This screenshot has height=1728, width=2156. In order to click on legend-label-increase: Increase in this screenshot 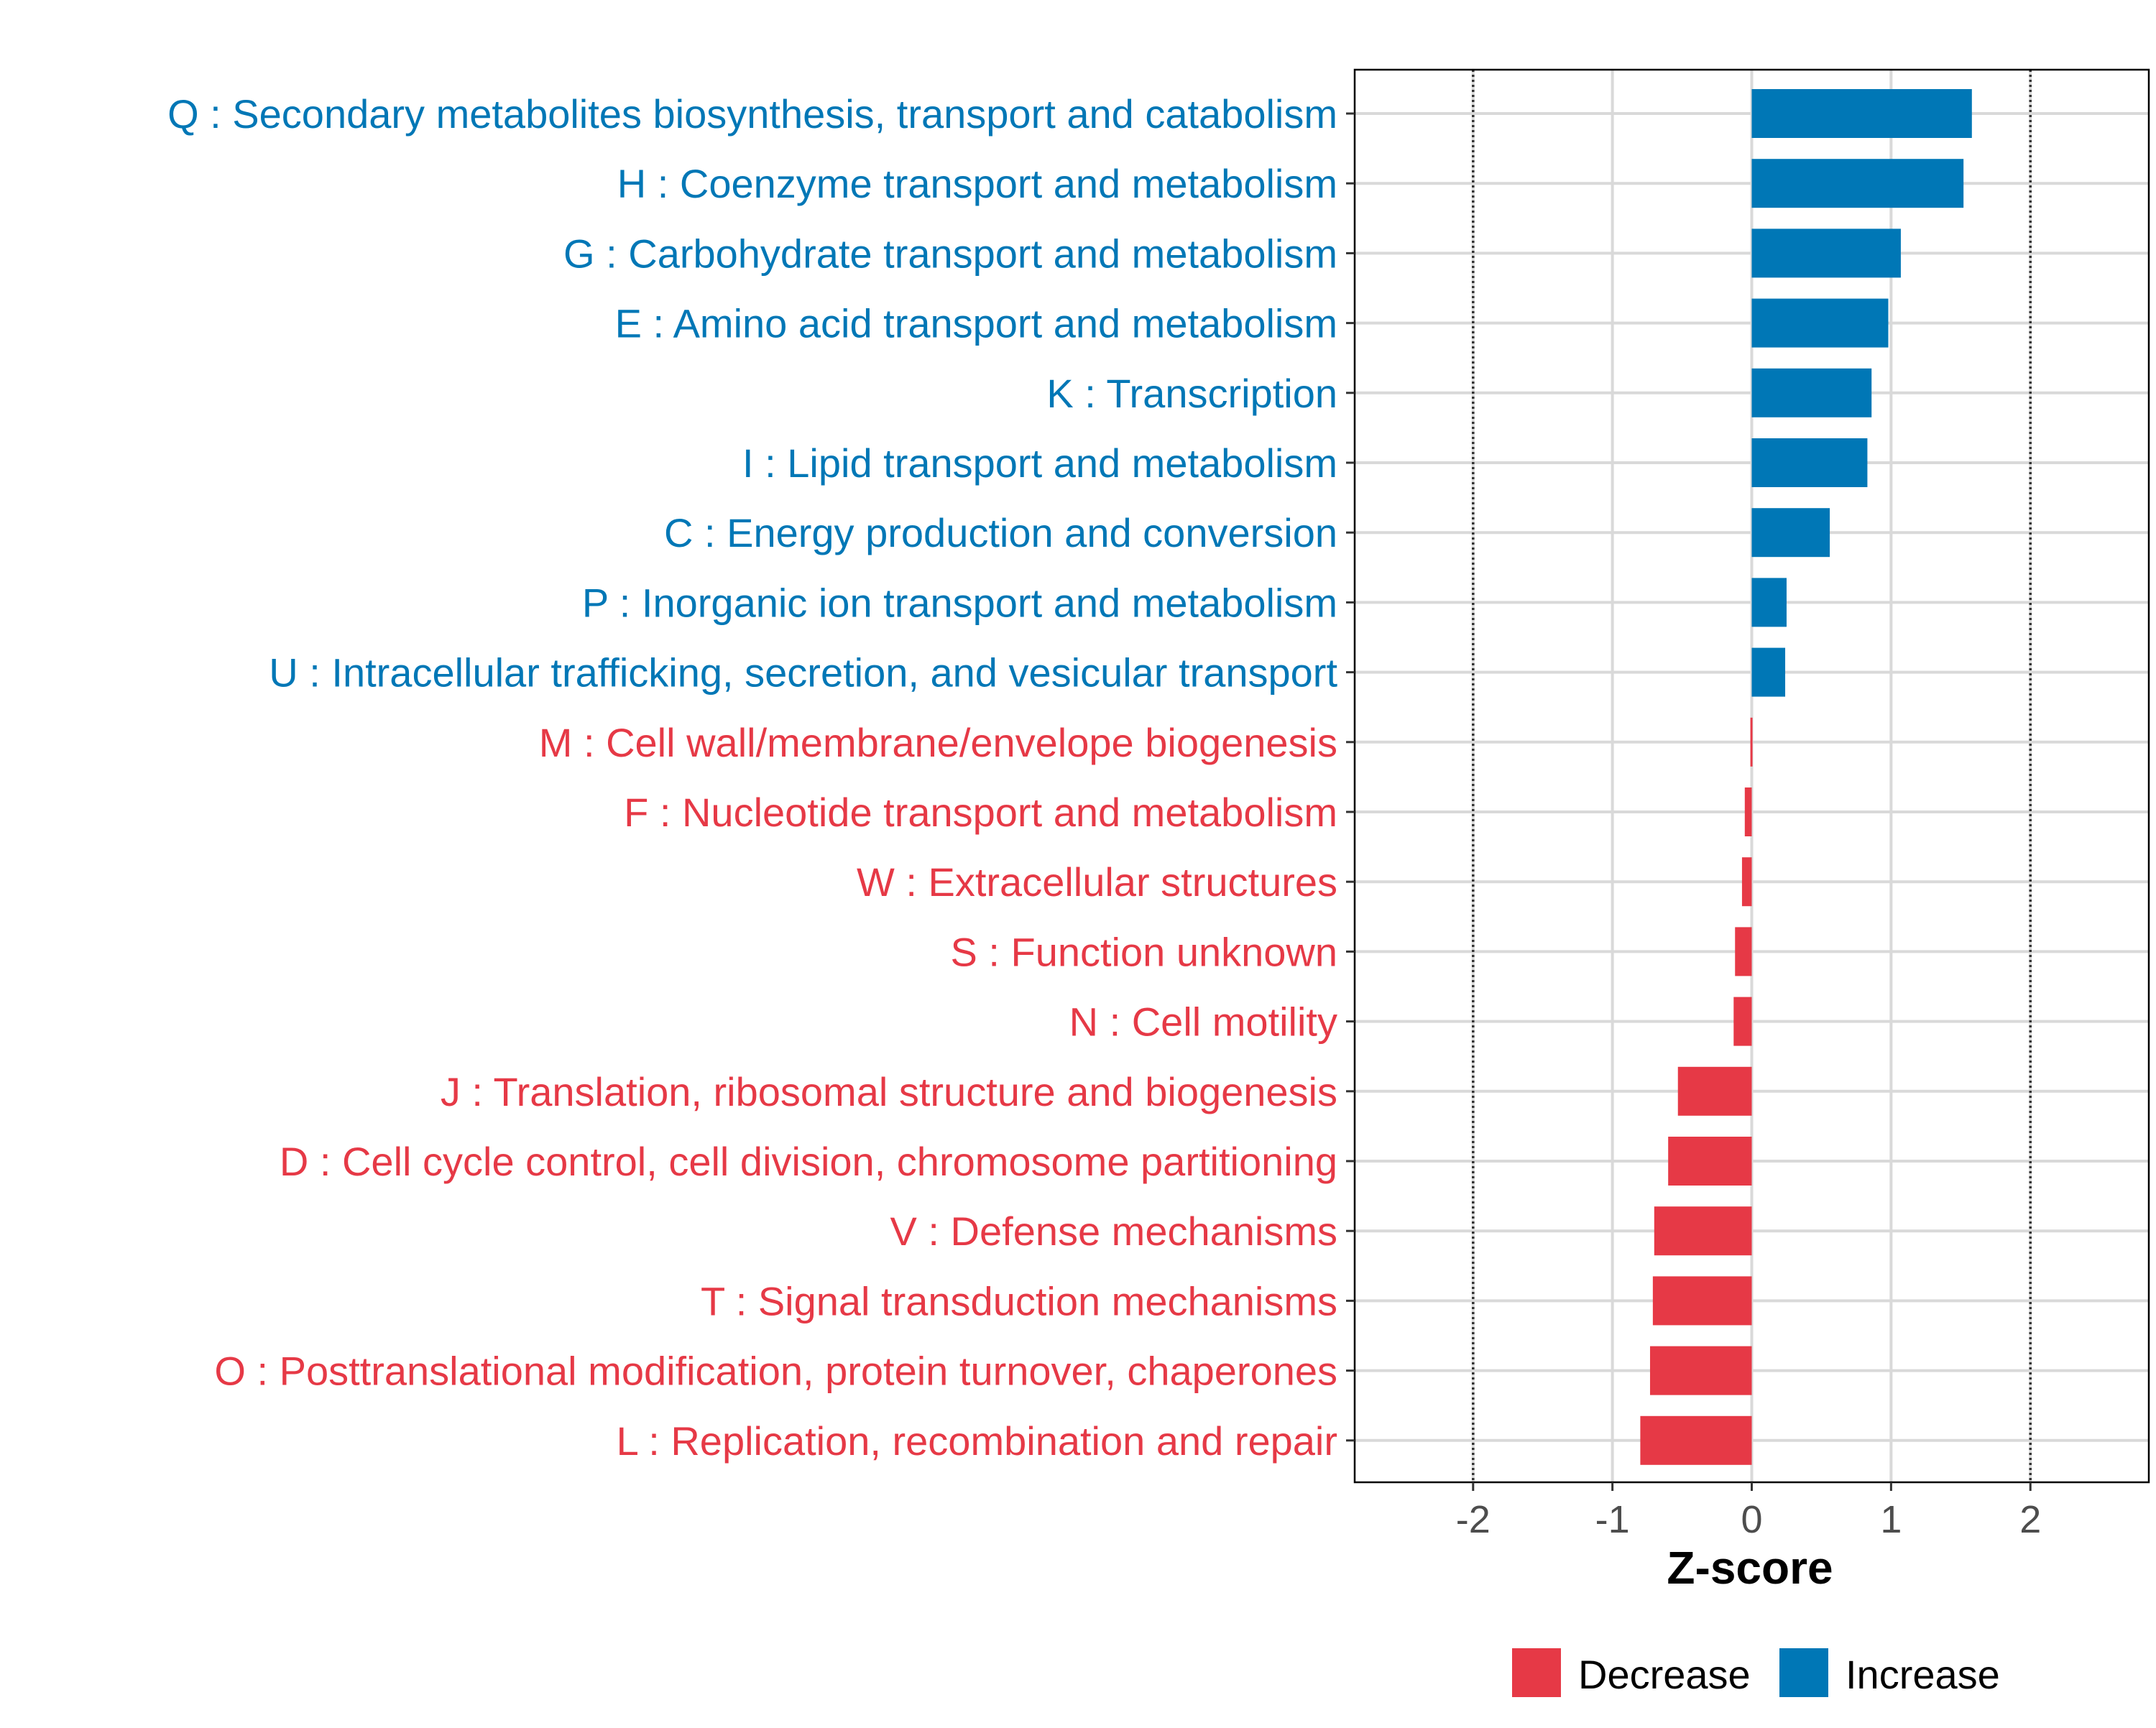, I will do `click(1923, 1675)`.